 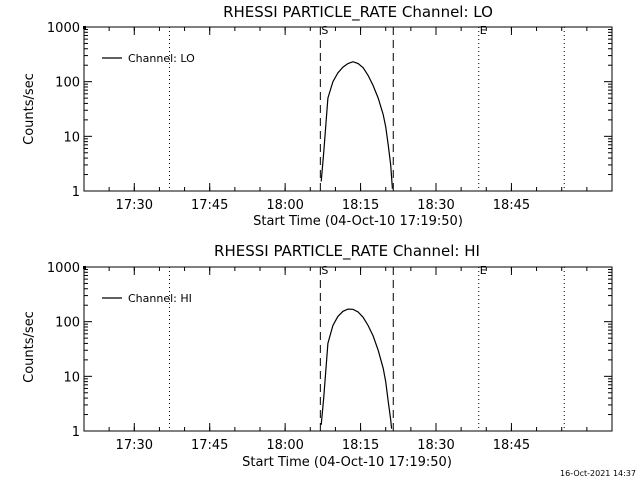 What do you see at coordinates (347, 251) in the screenshot?
I see `chart-title: RHESSI PARTICLE_RATE Channel: HI` at bounding box center [347, 251].